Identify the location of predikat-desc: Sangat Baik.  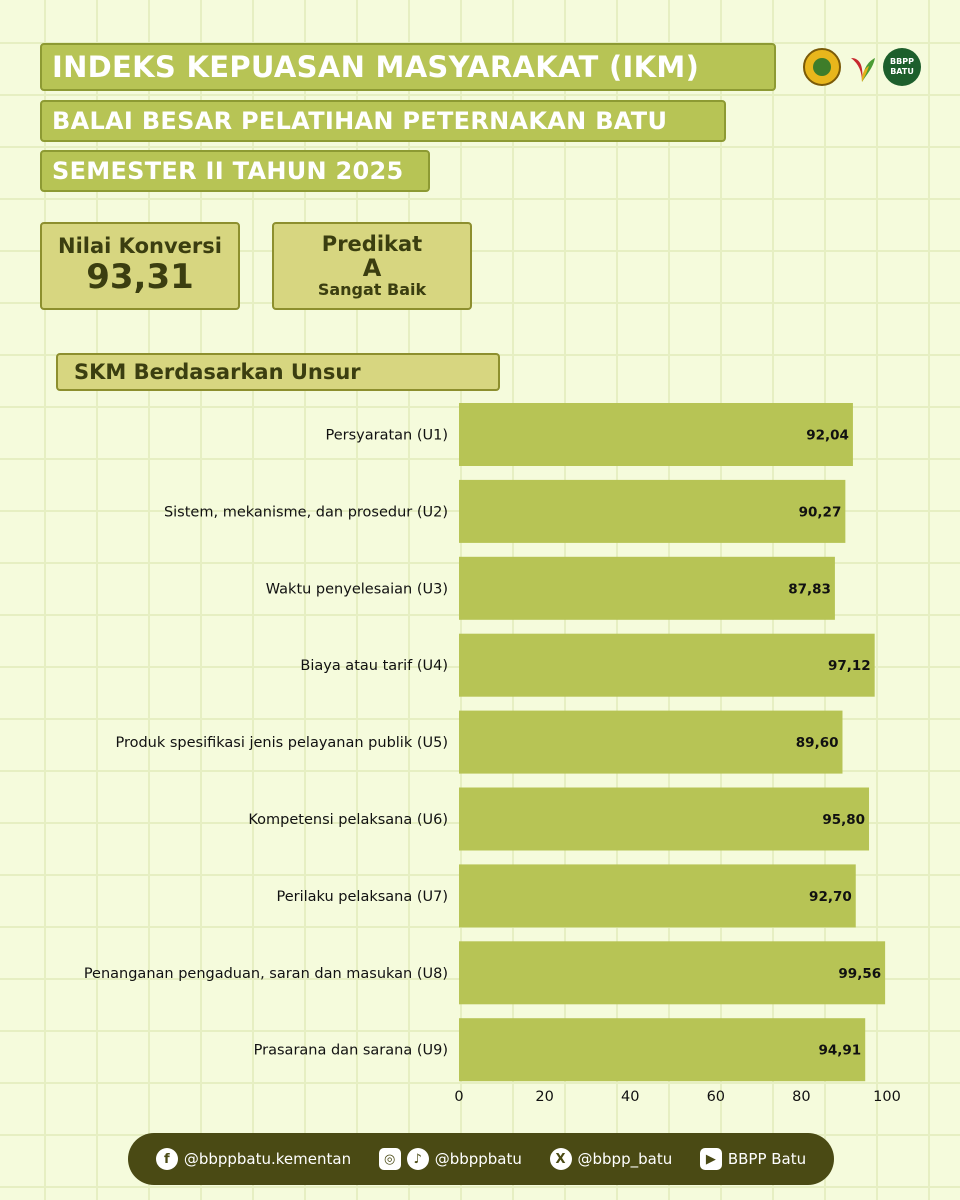
(372, 289).